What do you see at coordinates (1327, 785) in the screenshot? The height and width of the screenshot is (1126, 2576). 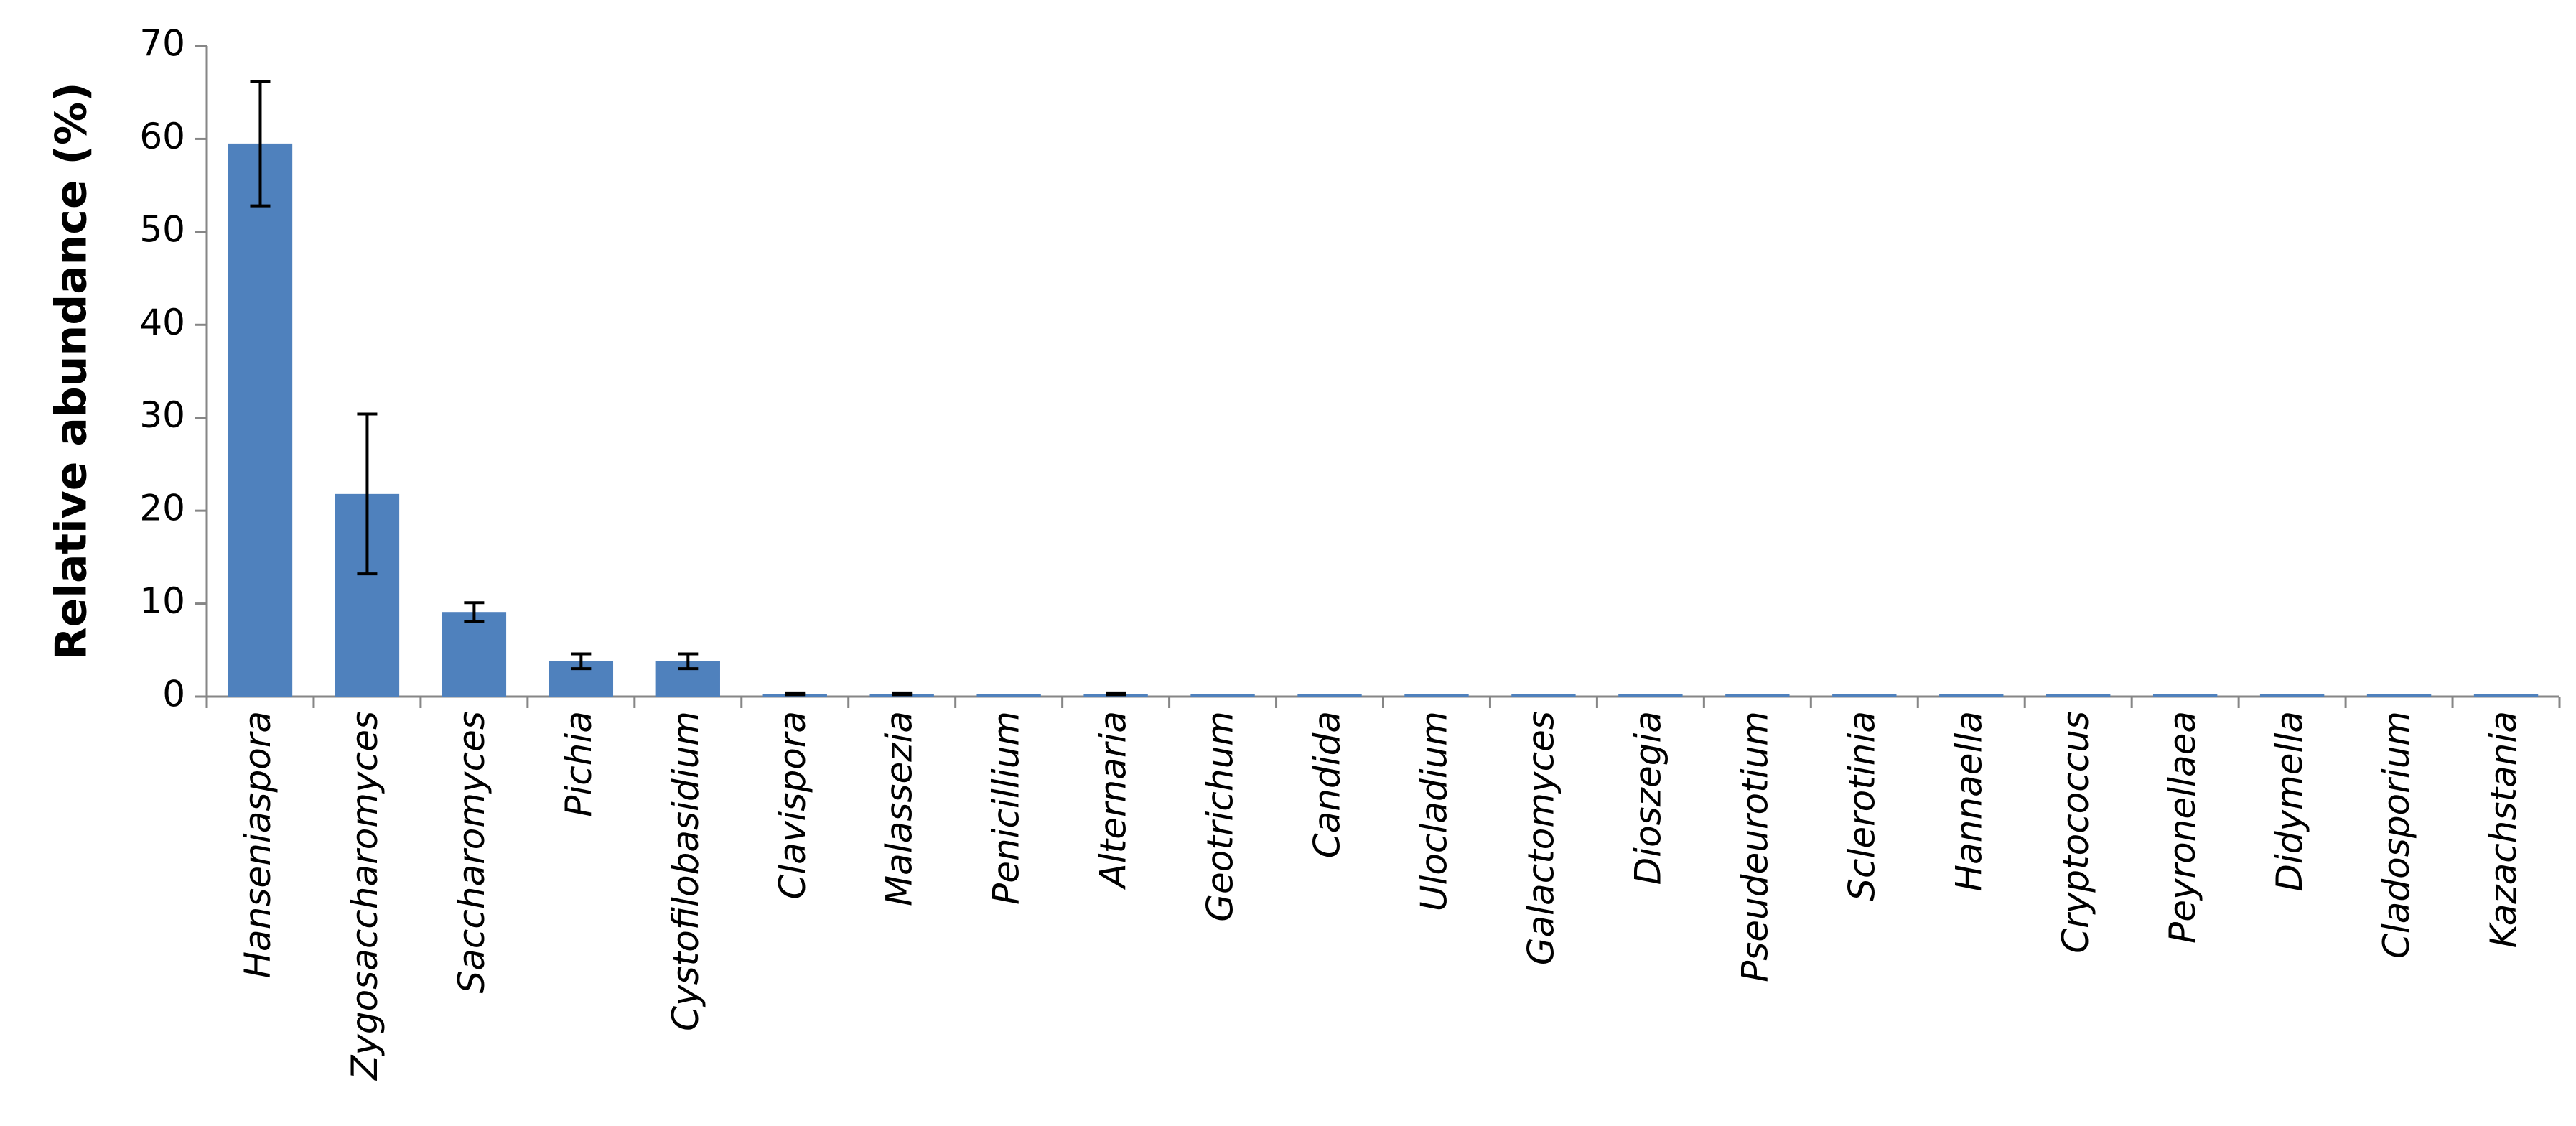 I see `x-tick-label: Candida` at bounding box center [1327, 785].